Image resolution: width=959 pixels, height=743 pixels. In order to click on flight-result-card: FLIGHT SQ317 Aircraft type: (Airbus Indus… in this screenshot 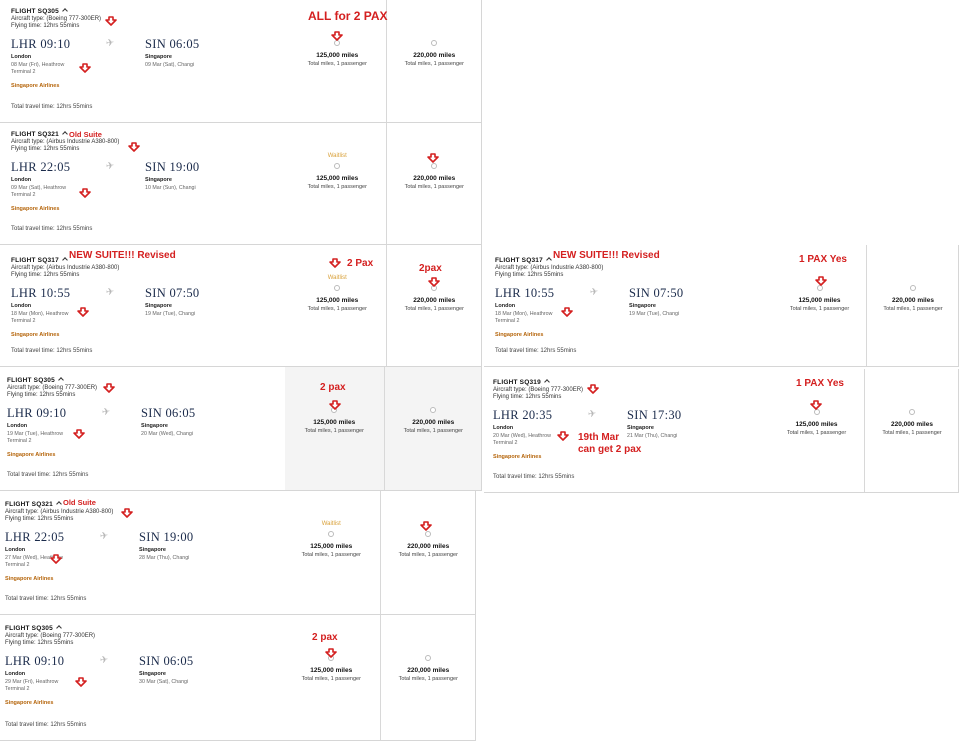, I will do `click(721, 306)`.